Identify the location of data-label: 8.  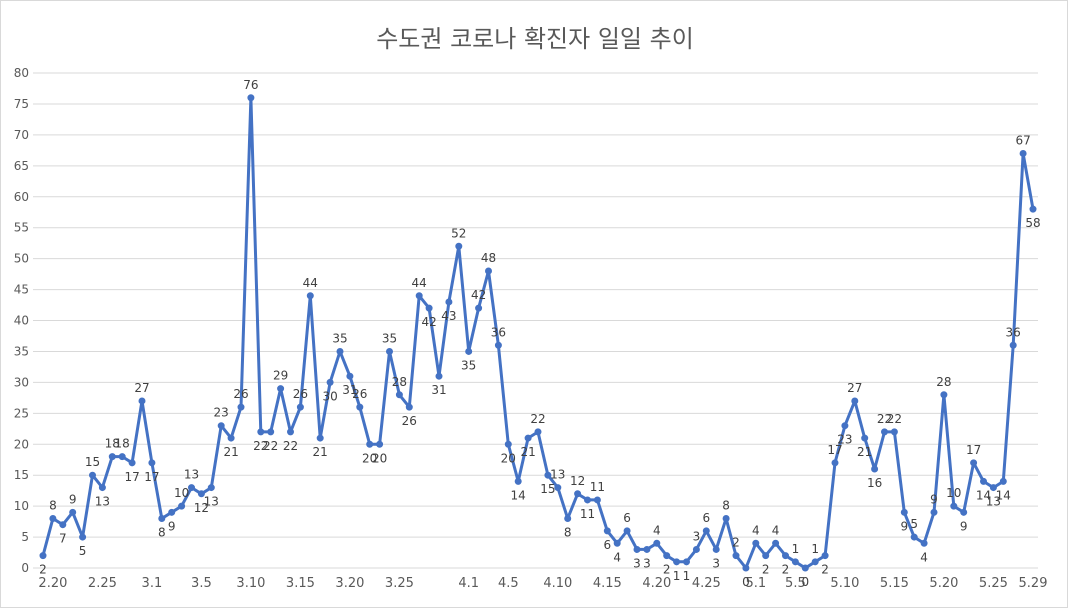
(53, 506).